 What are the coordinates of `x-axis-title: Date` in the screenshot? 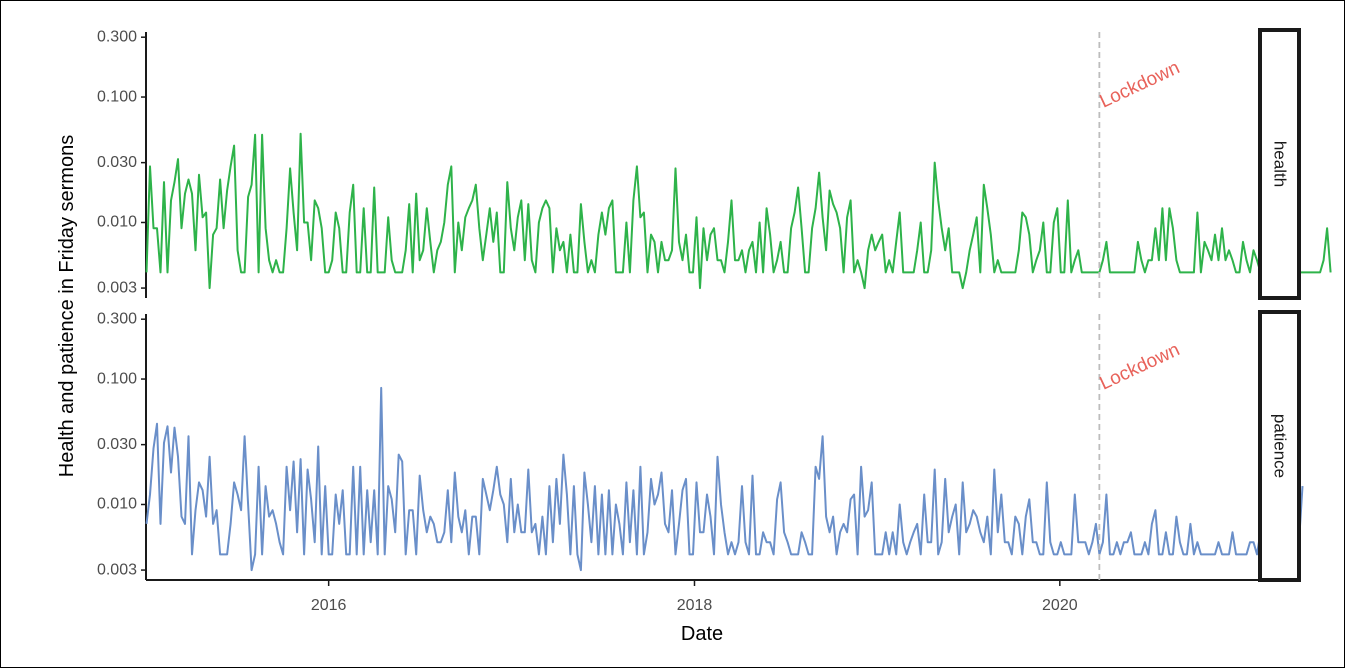 It's located at (702, 634).